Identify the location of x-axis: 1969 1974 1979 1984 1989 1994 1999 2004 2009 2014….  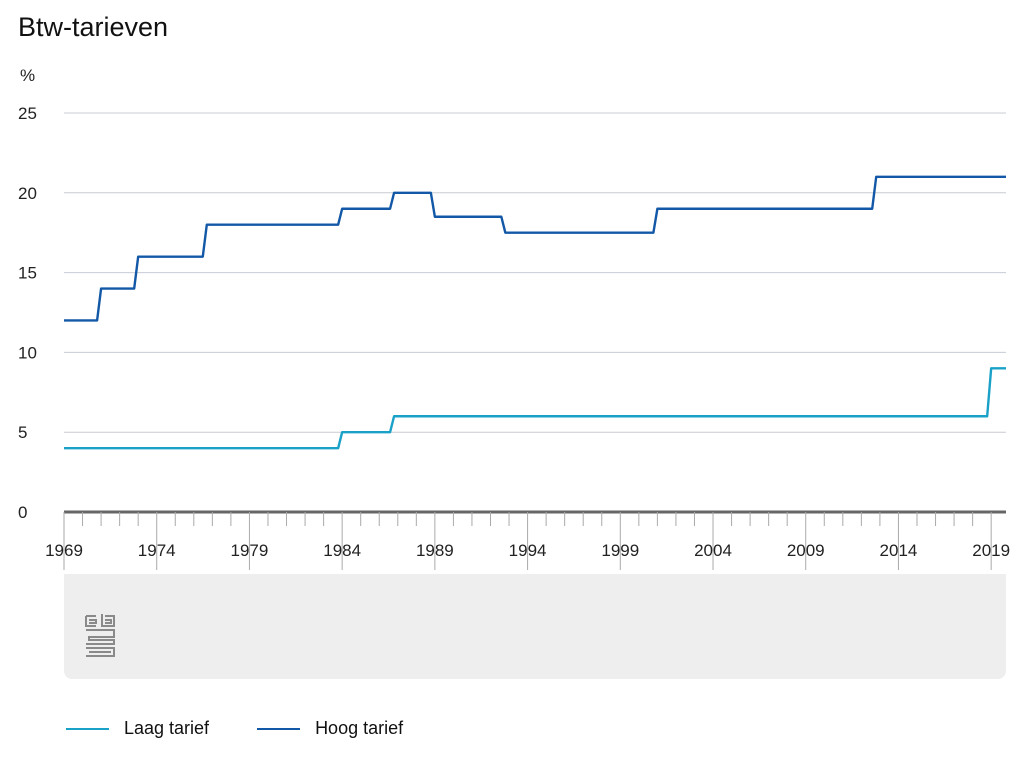
(527, 540).